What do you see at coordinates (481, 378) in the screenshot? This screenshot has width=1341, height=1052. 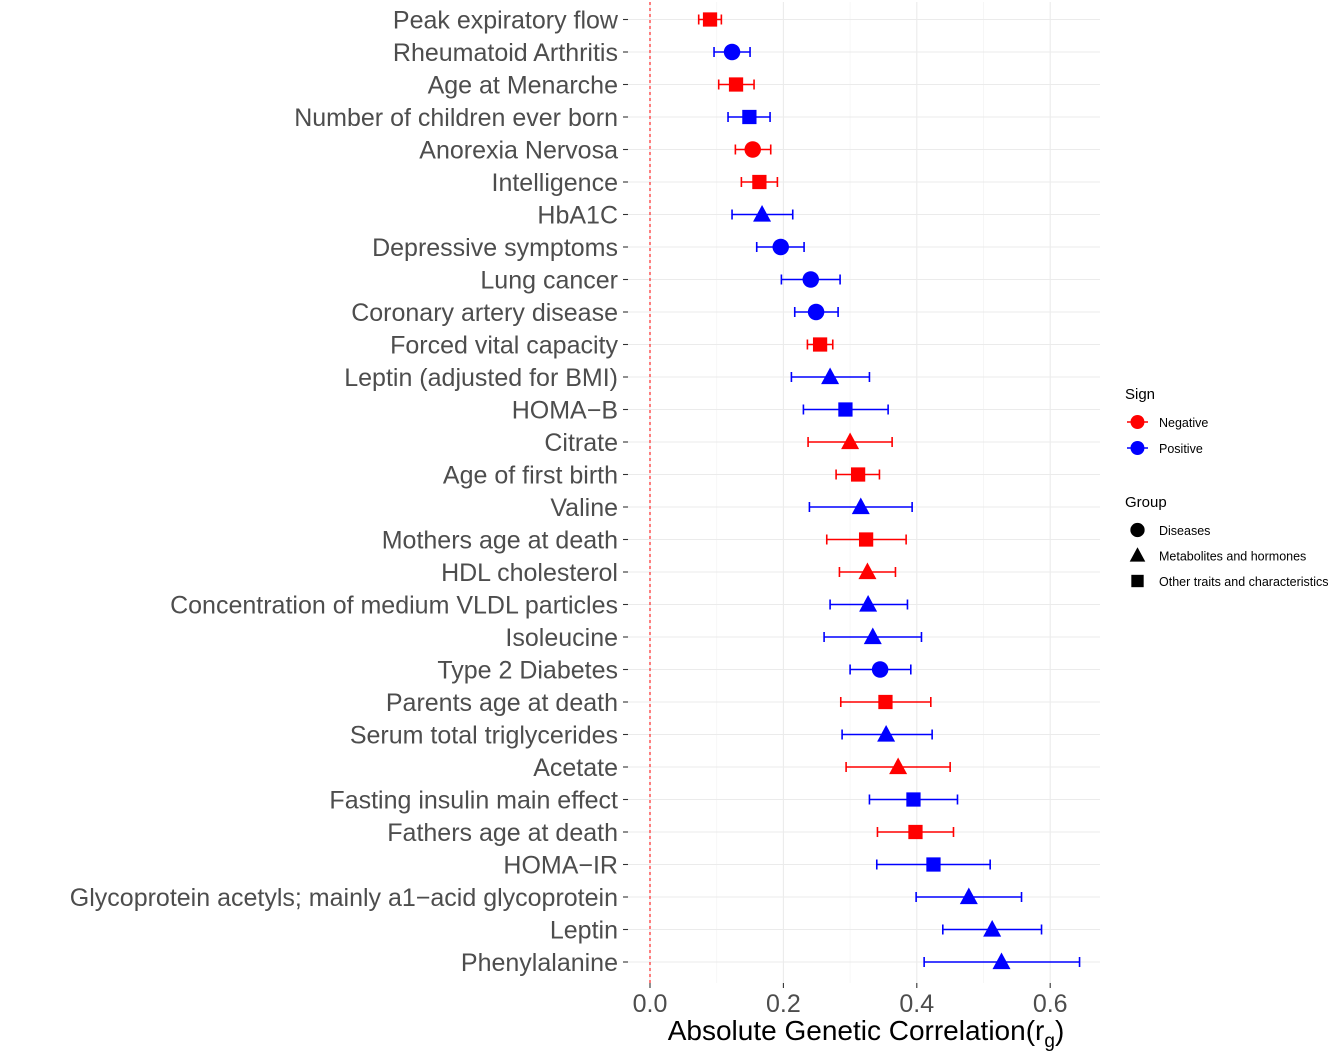 I see `y-tick-label: Leptin (adjusted for BMI)` at bounding box center [481, 378].